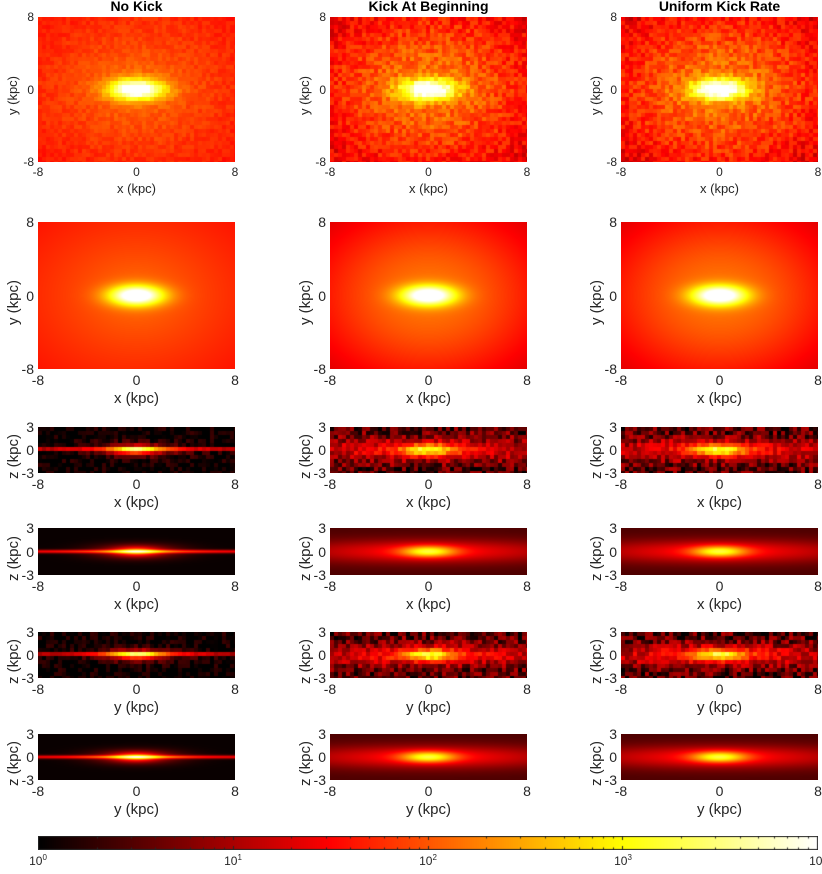 This screenshot has width=822, height=874. I want to click on colorbar, so click(428, 843).